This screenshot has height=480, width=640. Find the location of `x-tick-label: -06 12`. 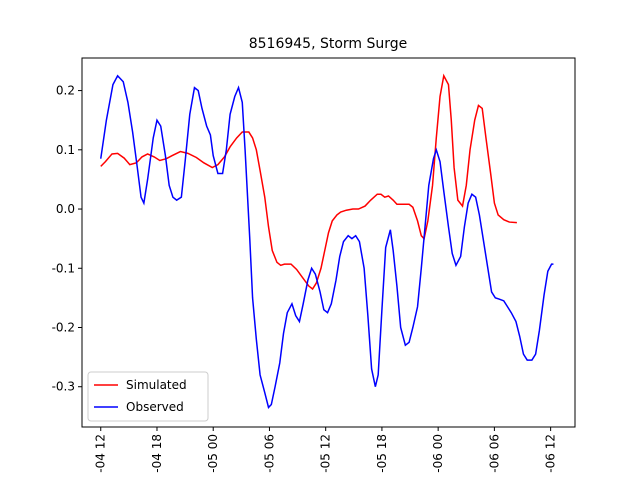

x-tick-label: -06 12 is located at coordinates (551, 453).